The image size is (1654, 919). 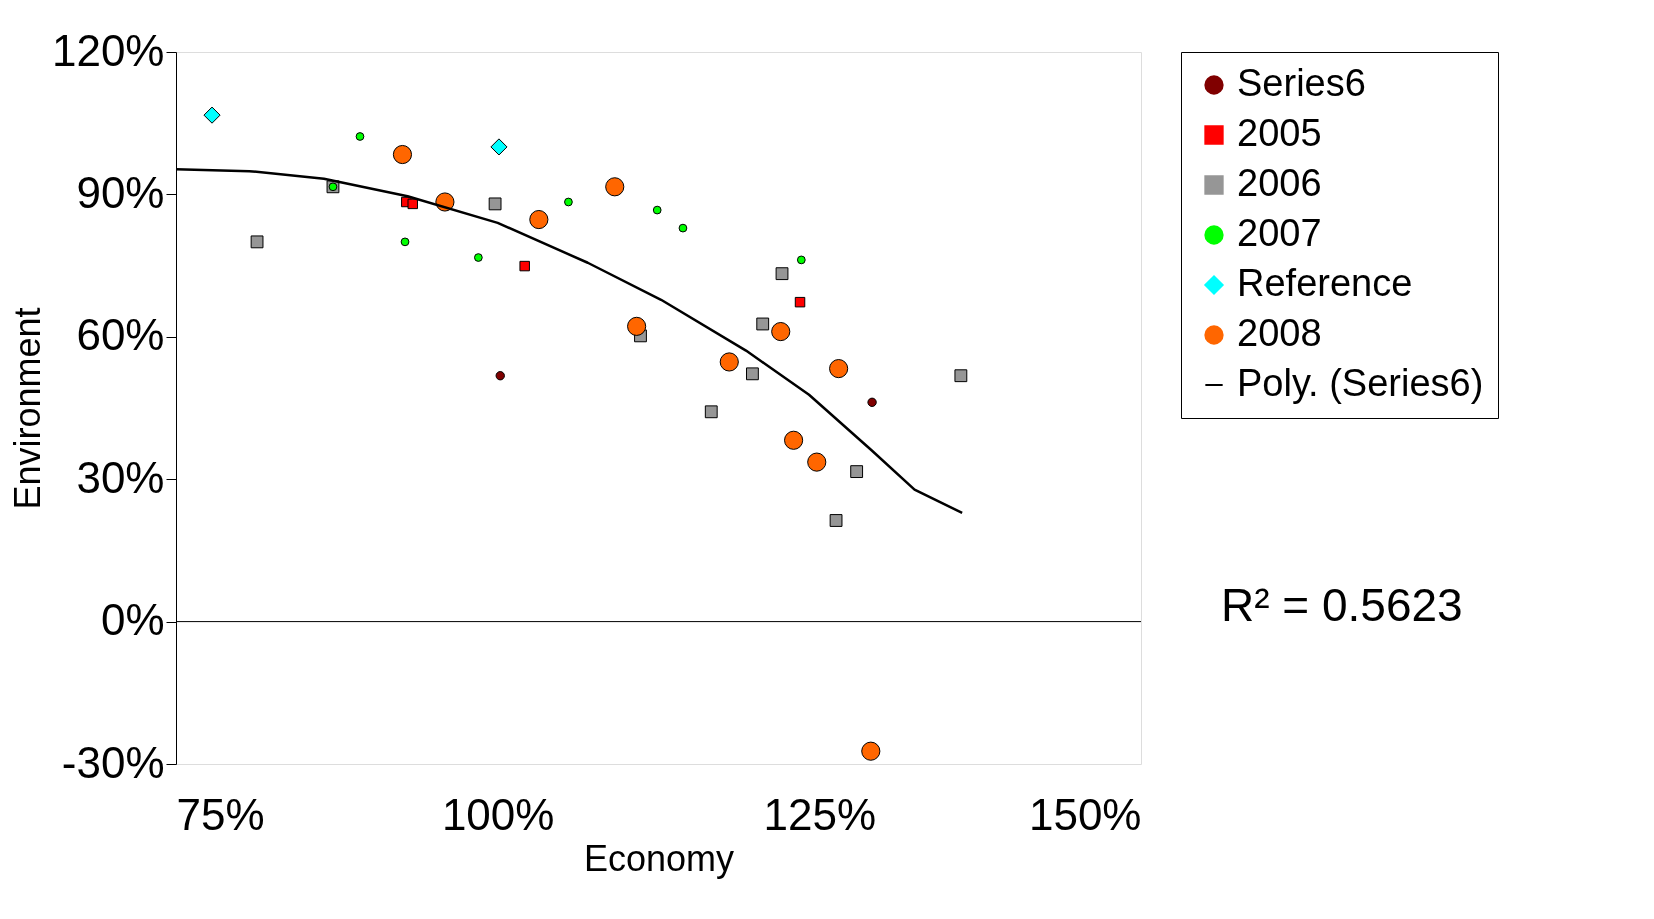 What do you see at coordinates (120, 335) in the screenshot?
I see `y-tick-label: 60%` at bounding box center [120, 335].